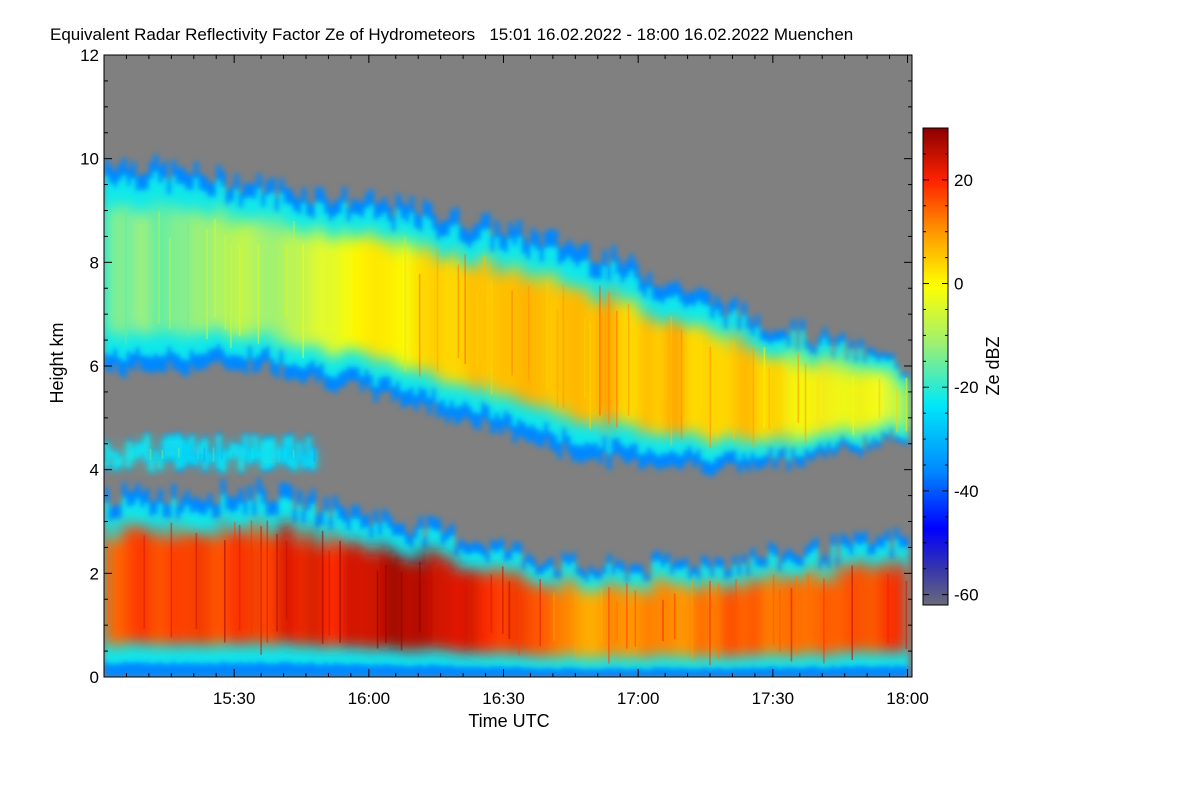 This screenshot has height=800, width=1200. I want to click on x-tick-label: 16:00, so click(369, 698).